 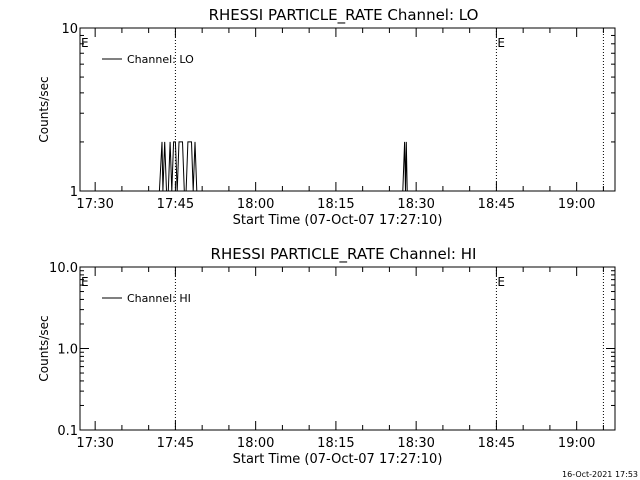 What do you see at coordinates (69, 29) in the screenshot?
I see `y-tick-label: 10` at bounding box center [69, 29].